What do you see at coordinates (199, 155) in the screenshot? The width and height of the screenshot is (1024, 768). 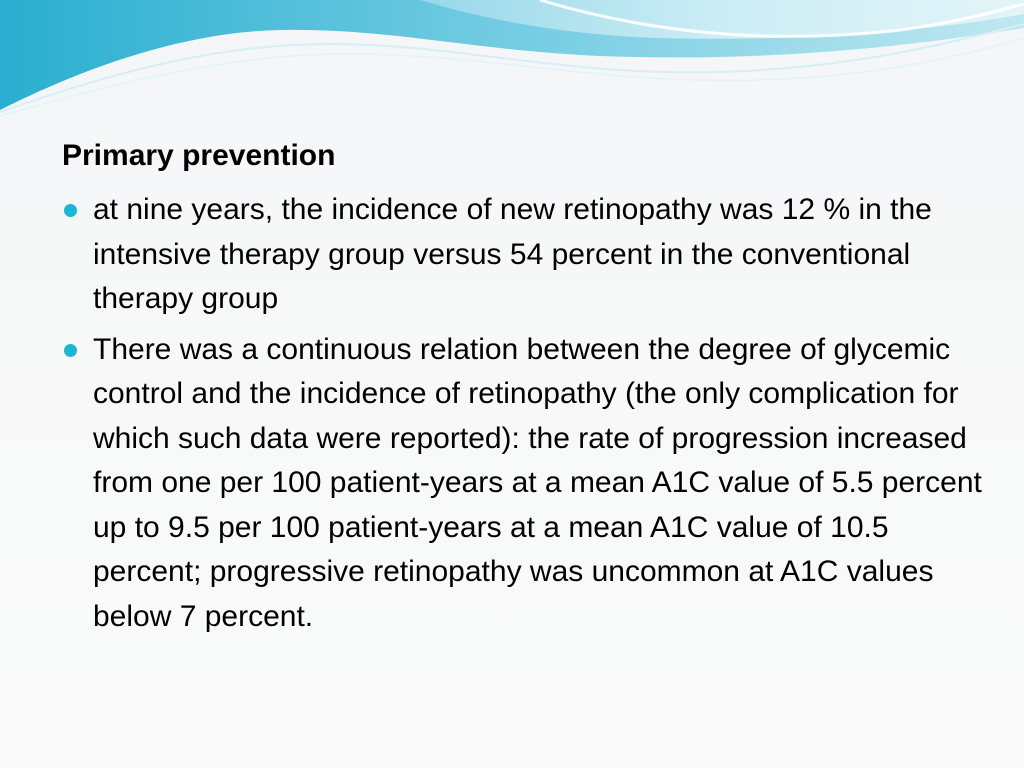 I see `slide-heading: Primary prevention` at bounding box center [199, 155].